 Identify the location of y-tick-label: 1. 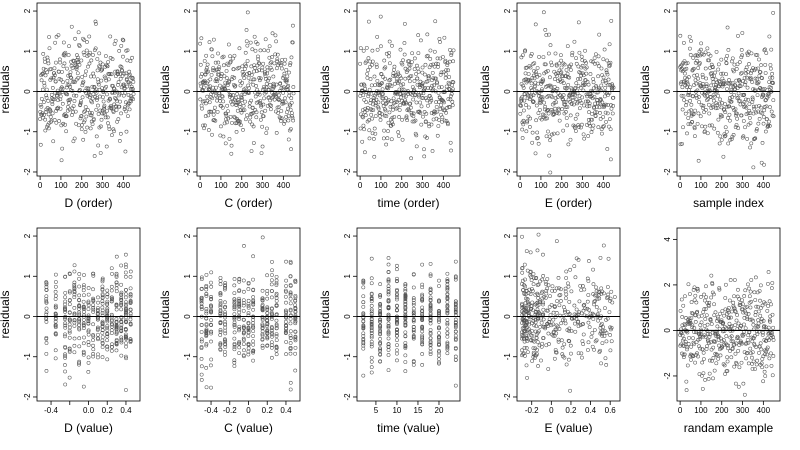
(667, 51).